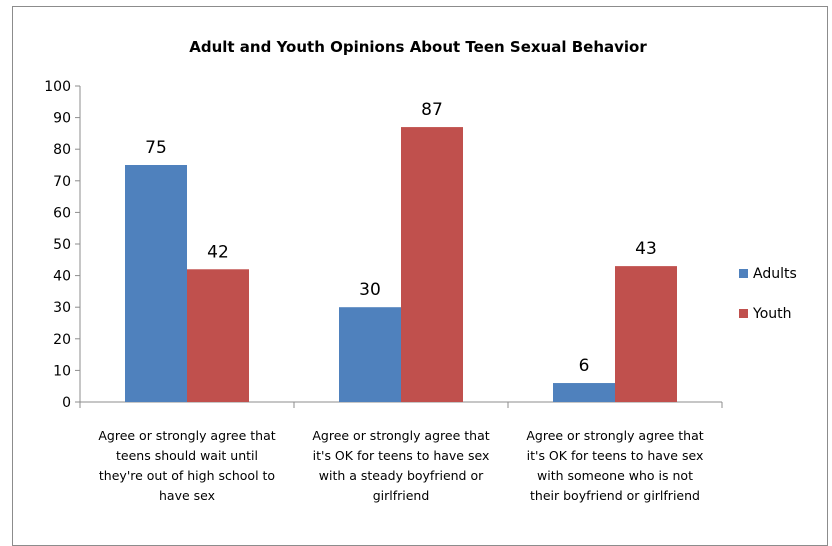 The height and width of the screenshot is (546, 832). What do you see at coordinates (584, 366) in the screenshot?
I see `data-label: 6` at bounding box center [584, 366].